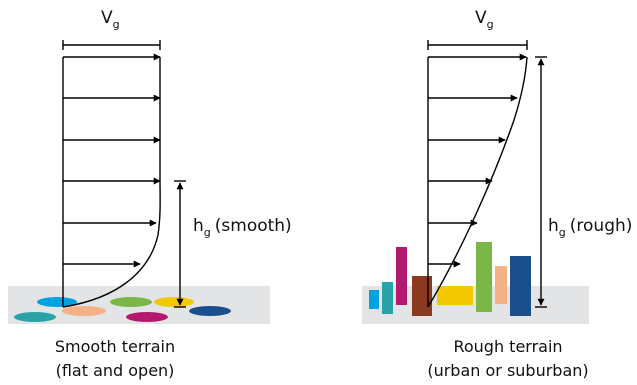 This screenshot has height=385, width=637. I want to click on caption-rough-line2: (urban or suburban), so click(507, 370).